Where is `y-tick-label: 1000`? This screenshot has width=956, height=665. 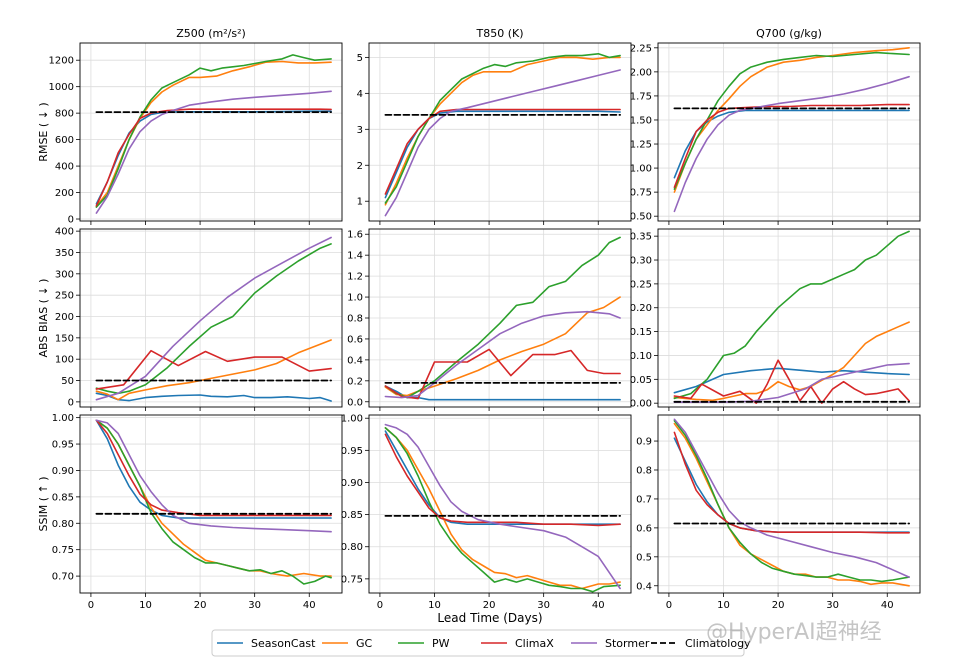
y-tick-label: 1000 is located at coordinates (61, 87).